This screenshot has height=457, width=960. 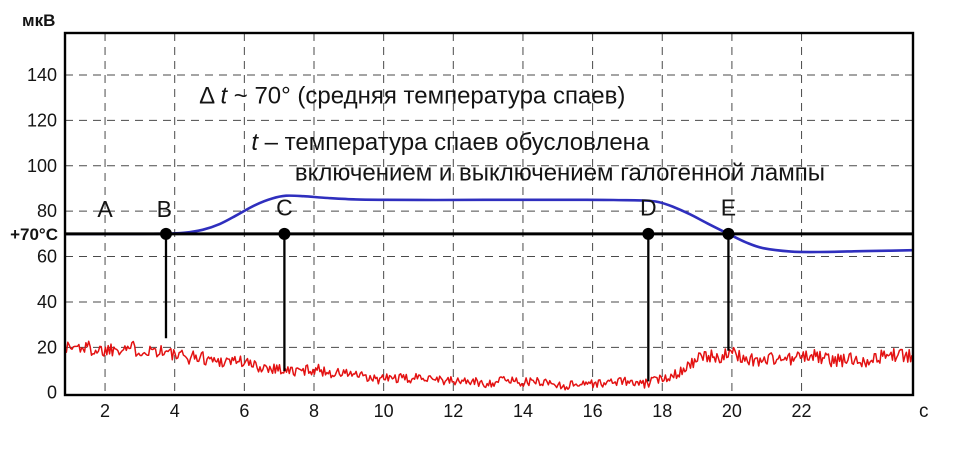 What do you see at coordinates (47, 302) in the screenshot?
I see `y-tick-label: 40` at bounding box center [47, 302].